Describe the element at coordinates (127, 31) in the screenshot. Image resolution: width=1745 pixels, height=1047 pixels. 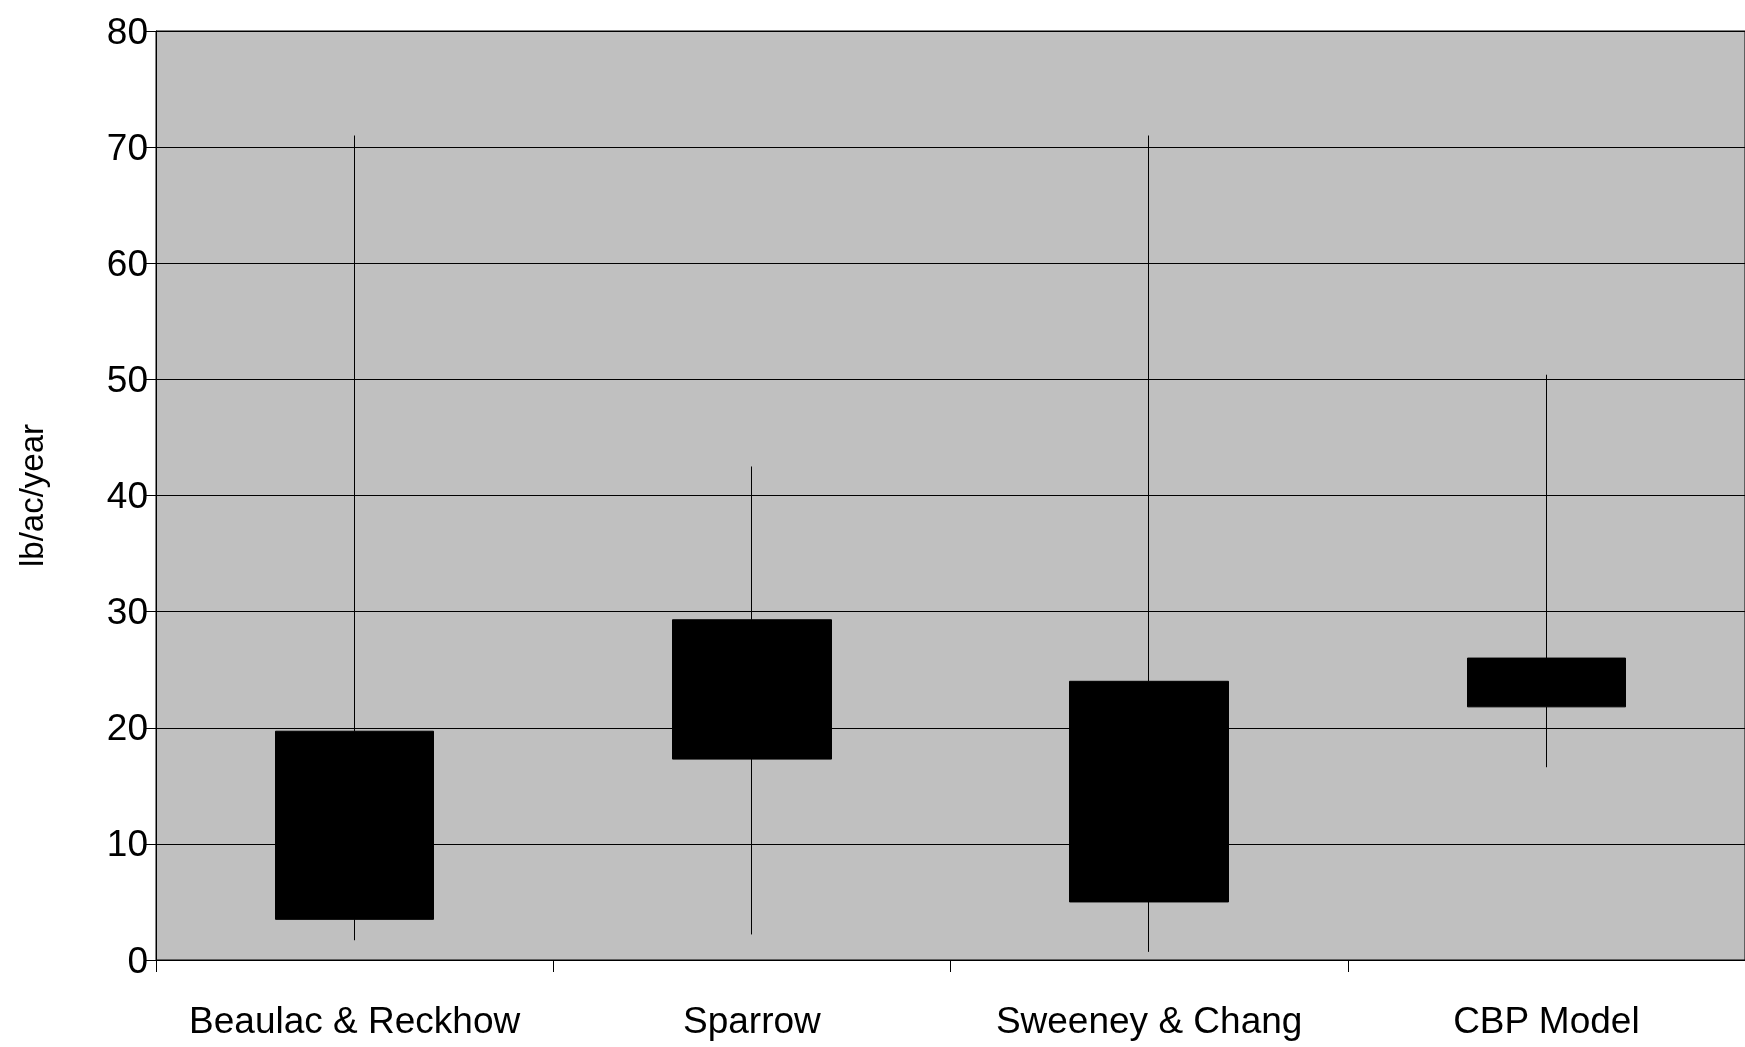
I see `y-tick-label: 80` at that location.